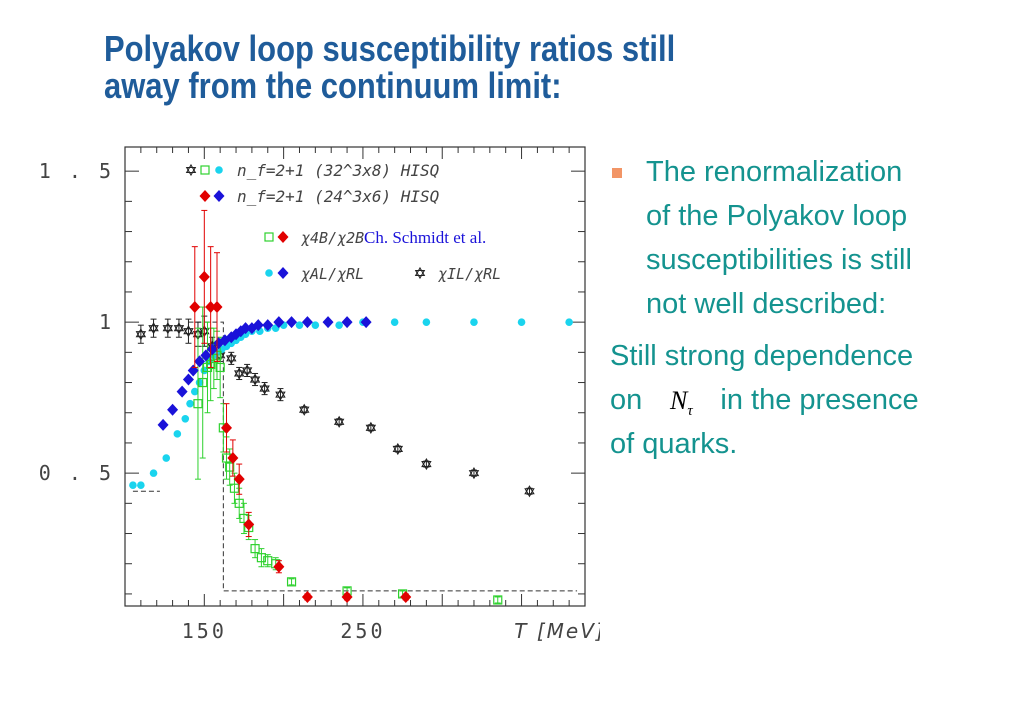 The image size is (1023, 708). What do you see at coordinates (779, 260) in the screenshot?
I see `bullet-line-3: susceptibilities is still` at bounding box center [779, 260].